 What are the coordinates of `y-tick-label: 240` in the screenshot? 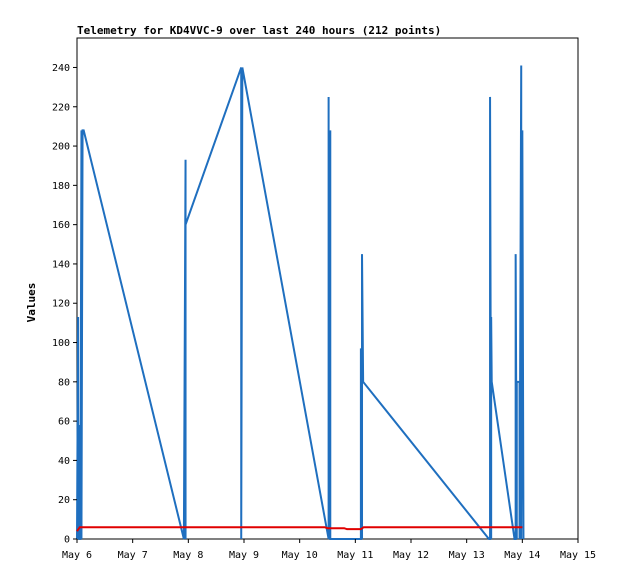 It's located at (61, 68).